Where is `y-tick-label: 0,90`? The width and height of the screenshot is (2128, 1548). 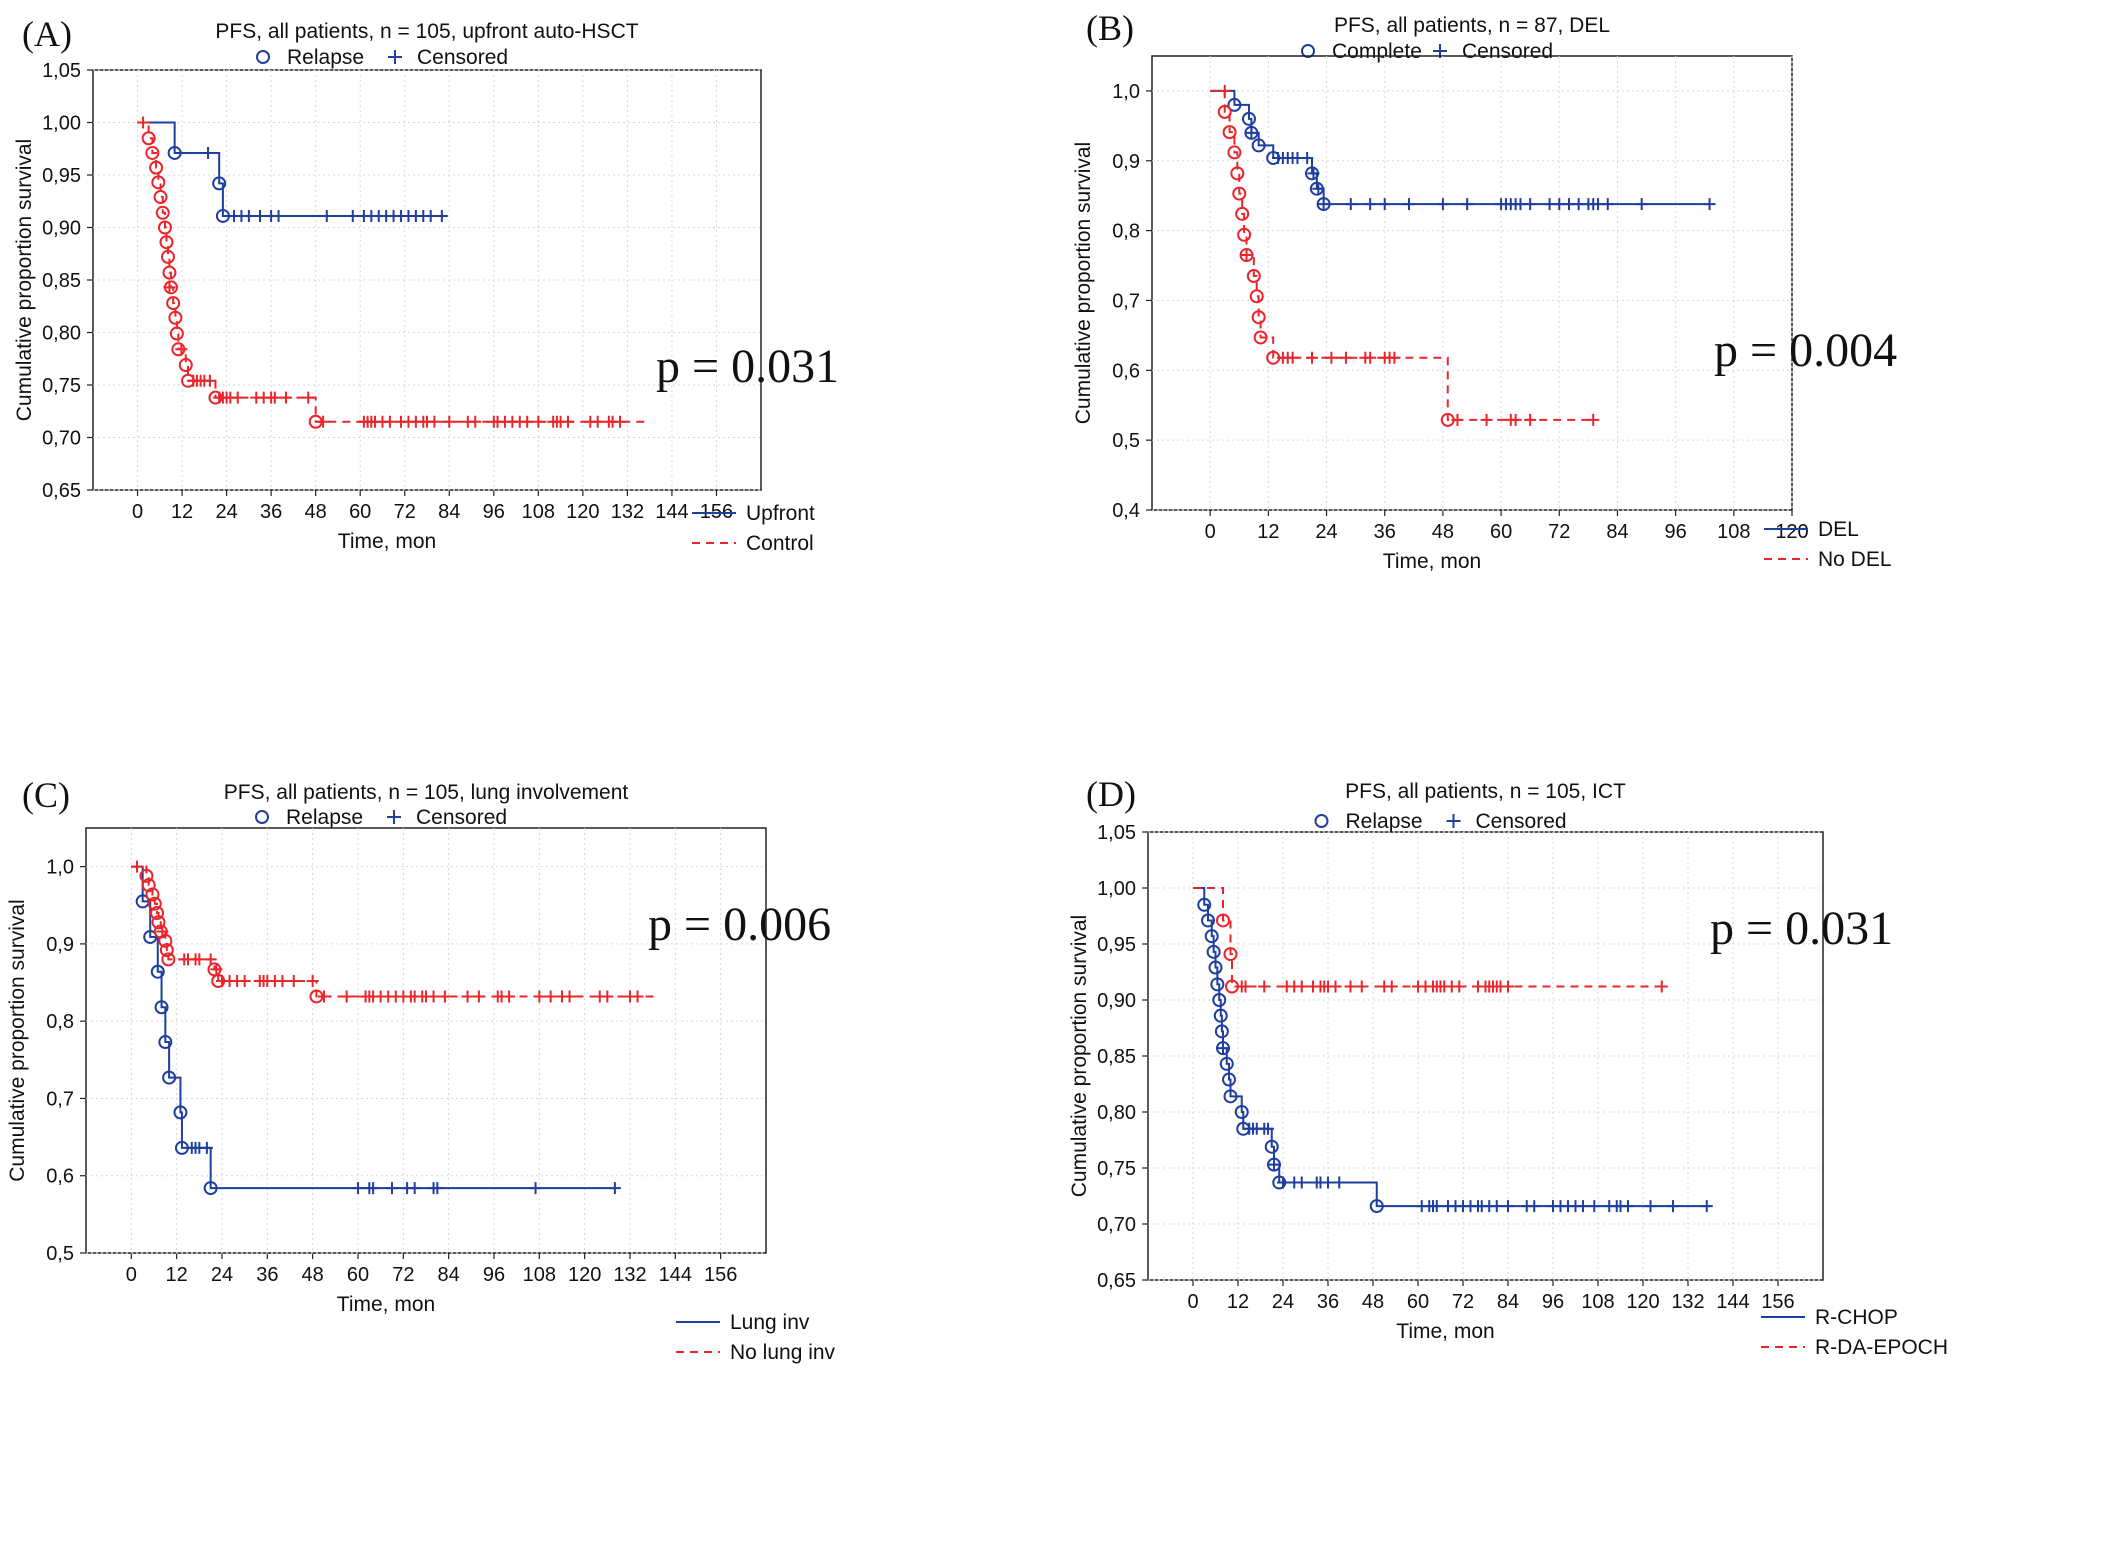
y-tick-label: 0,90 is located at coordinates (61, 229).